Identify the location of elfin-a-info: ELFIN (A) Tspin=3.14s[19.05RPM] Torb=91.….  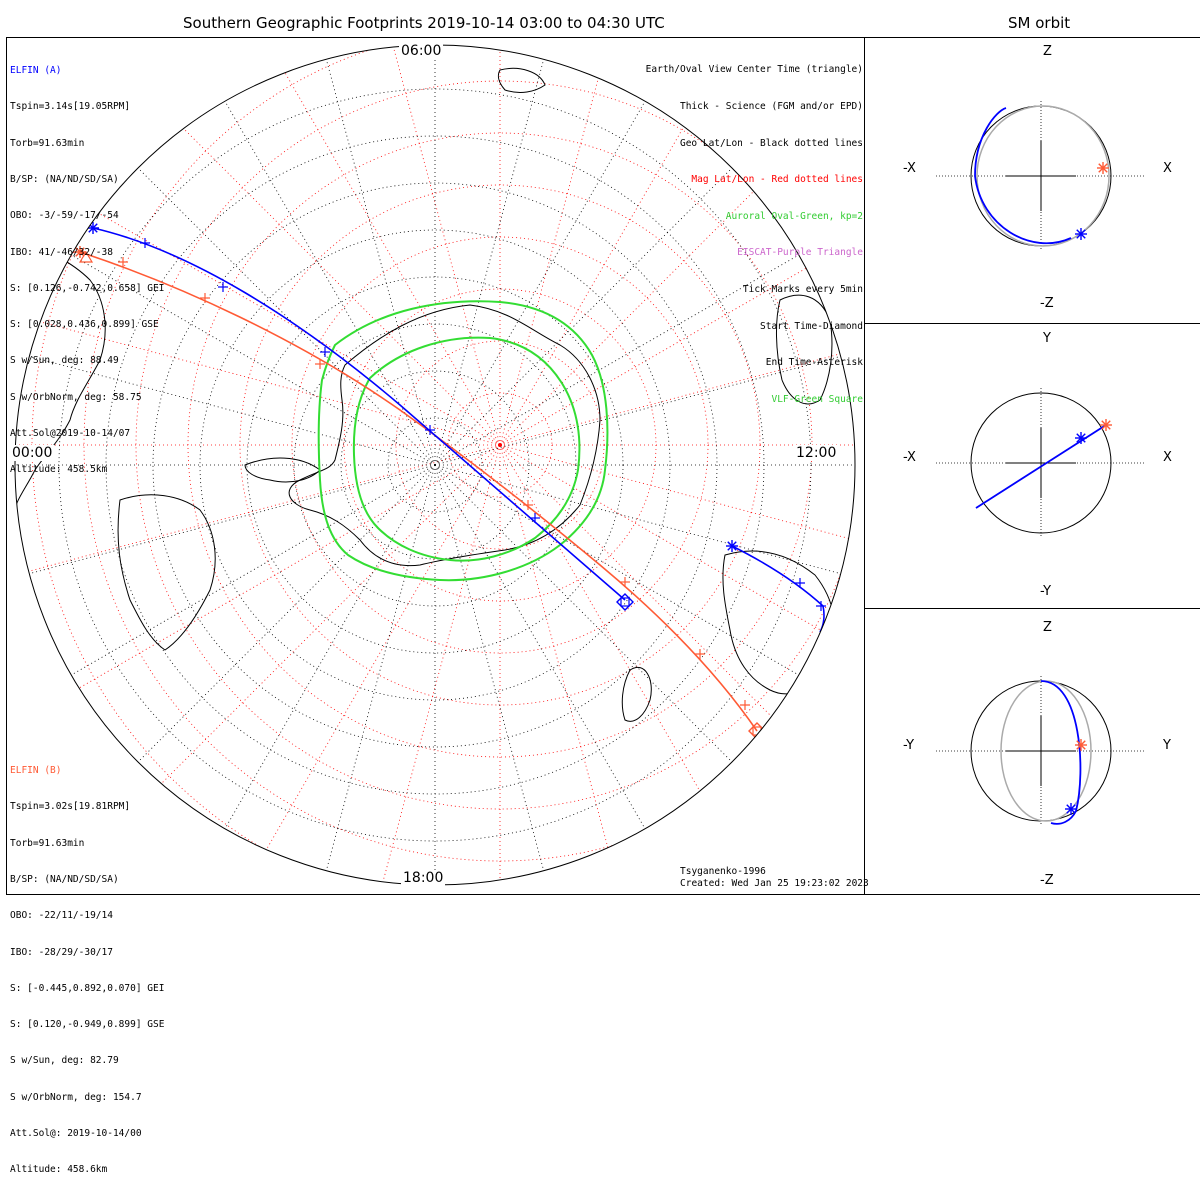
(87, 271).